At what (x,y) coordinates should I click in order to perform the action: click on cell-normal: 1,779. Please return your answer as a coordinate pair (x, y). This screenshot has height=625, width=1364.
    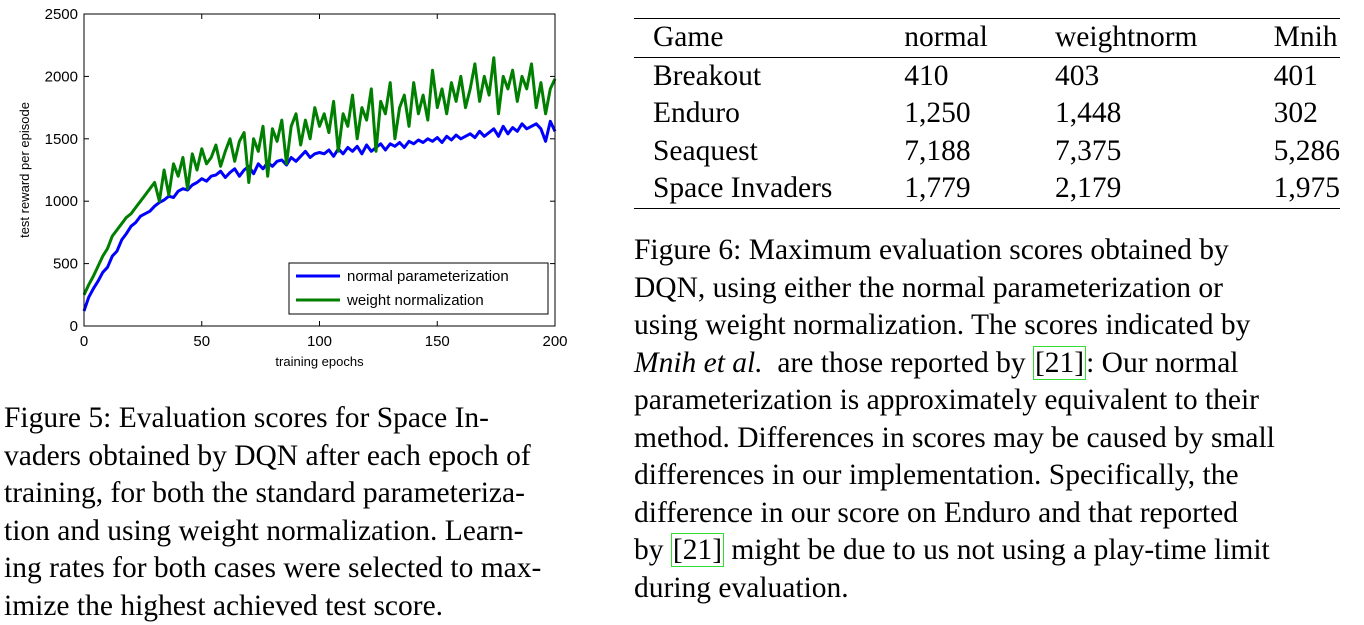
    Looking at the image, I should click on (960, 189).